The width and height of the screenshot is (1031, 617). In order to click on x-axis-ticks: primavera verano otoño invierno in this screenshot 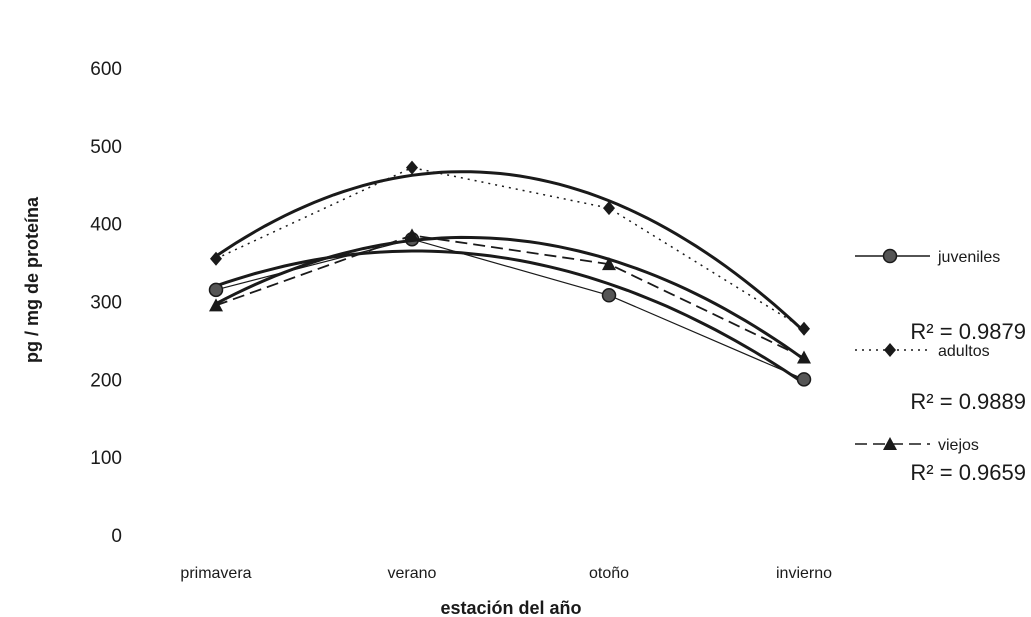, I will do `click(506, 573)`.